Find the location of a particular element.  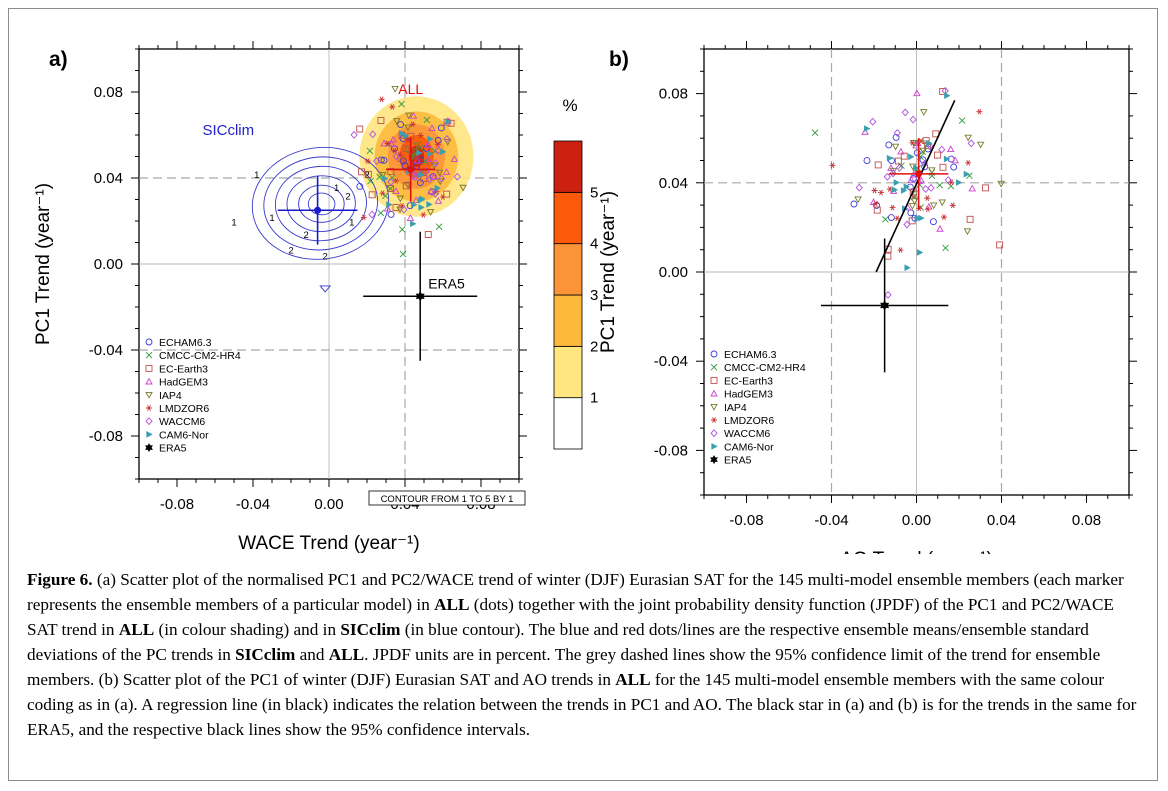

y-tick-label: 0.08 is located at coordinates (673, 94).